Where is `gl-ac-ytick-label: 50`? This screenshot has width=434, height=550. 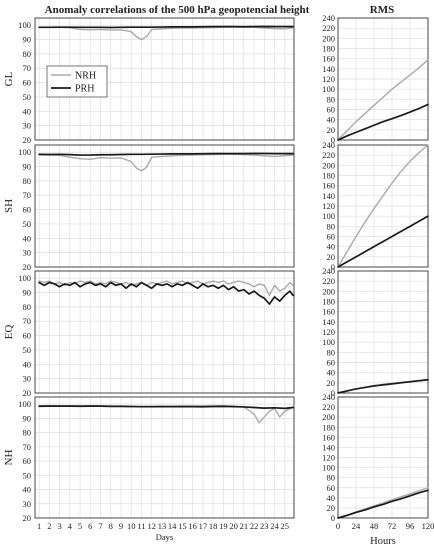
gl-ac-ytick-label: 50 is located at coordinates (27, 97).